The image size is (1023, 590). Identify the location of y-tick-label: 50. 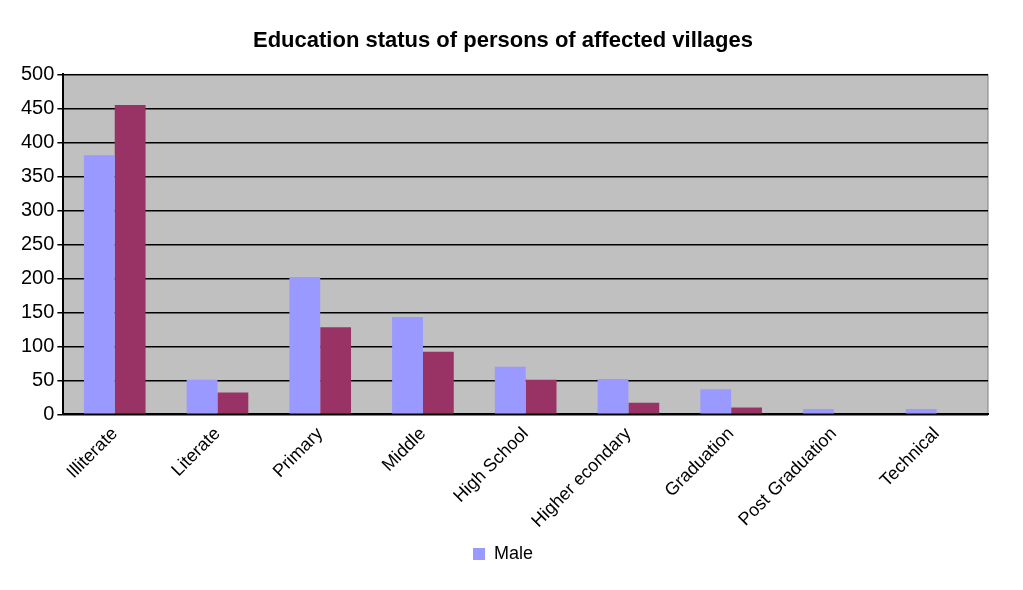
(43, 378).